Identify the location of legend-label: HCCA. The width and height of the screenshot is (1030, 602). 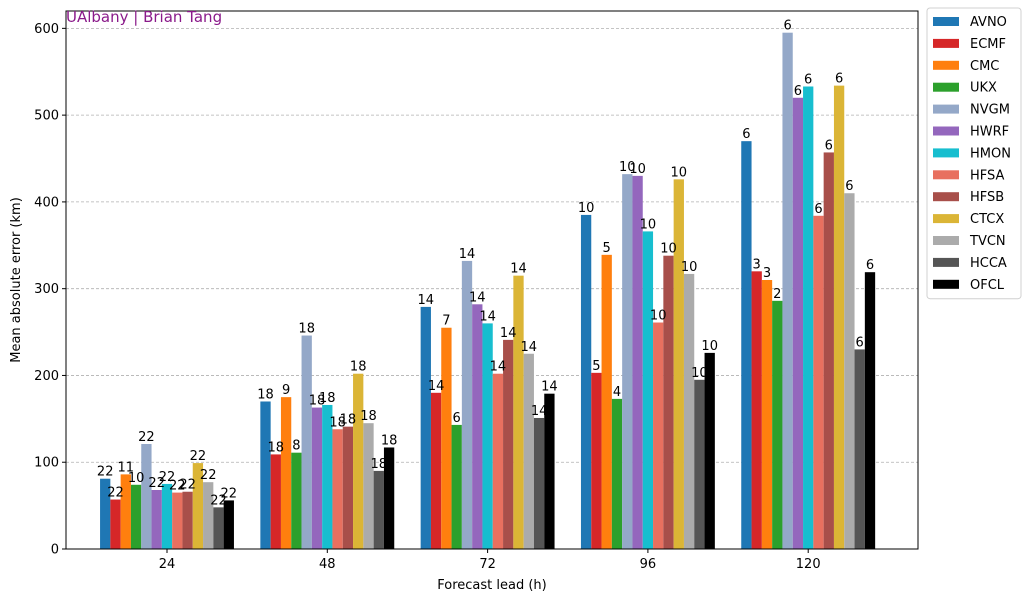
(988, 263).